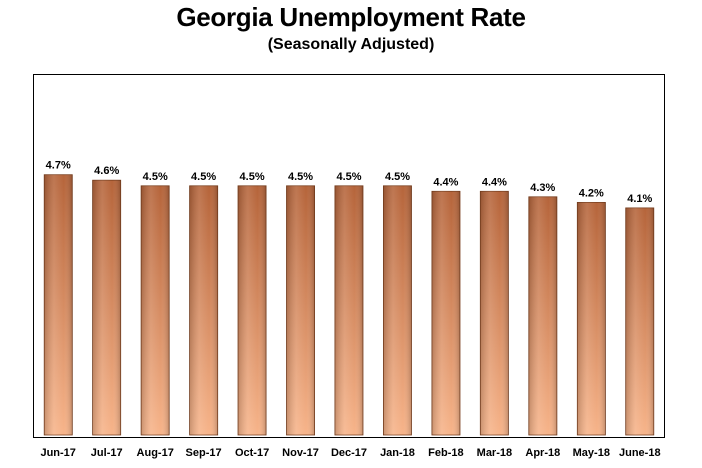 Image resolution: width=702 pixels, height=468 pixels. I want to click on data-label: 4.1%, so click(639, 199).